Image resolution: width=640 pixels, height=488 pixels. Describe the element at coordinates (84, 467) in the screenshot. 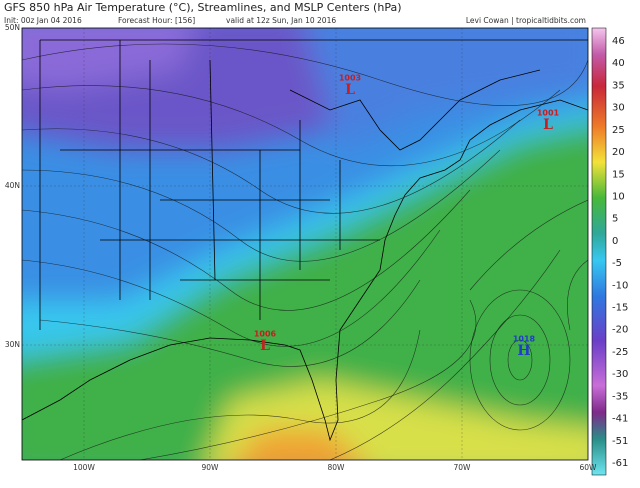

I see `longitude-label: 100W` at that location.